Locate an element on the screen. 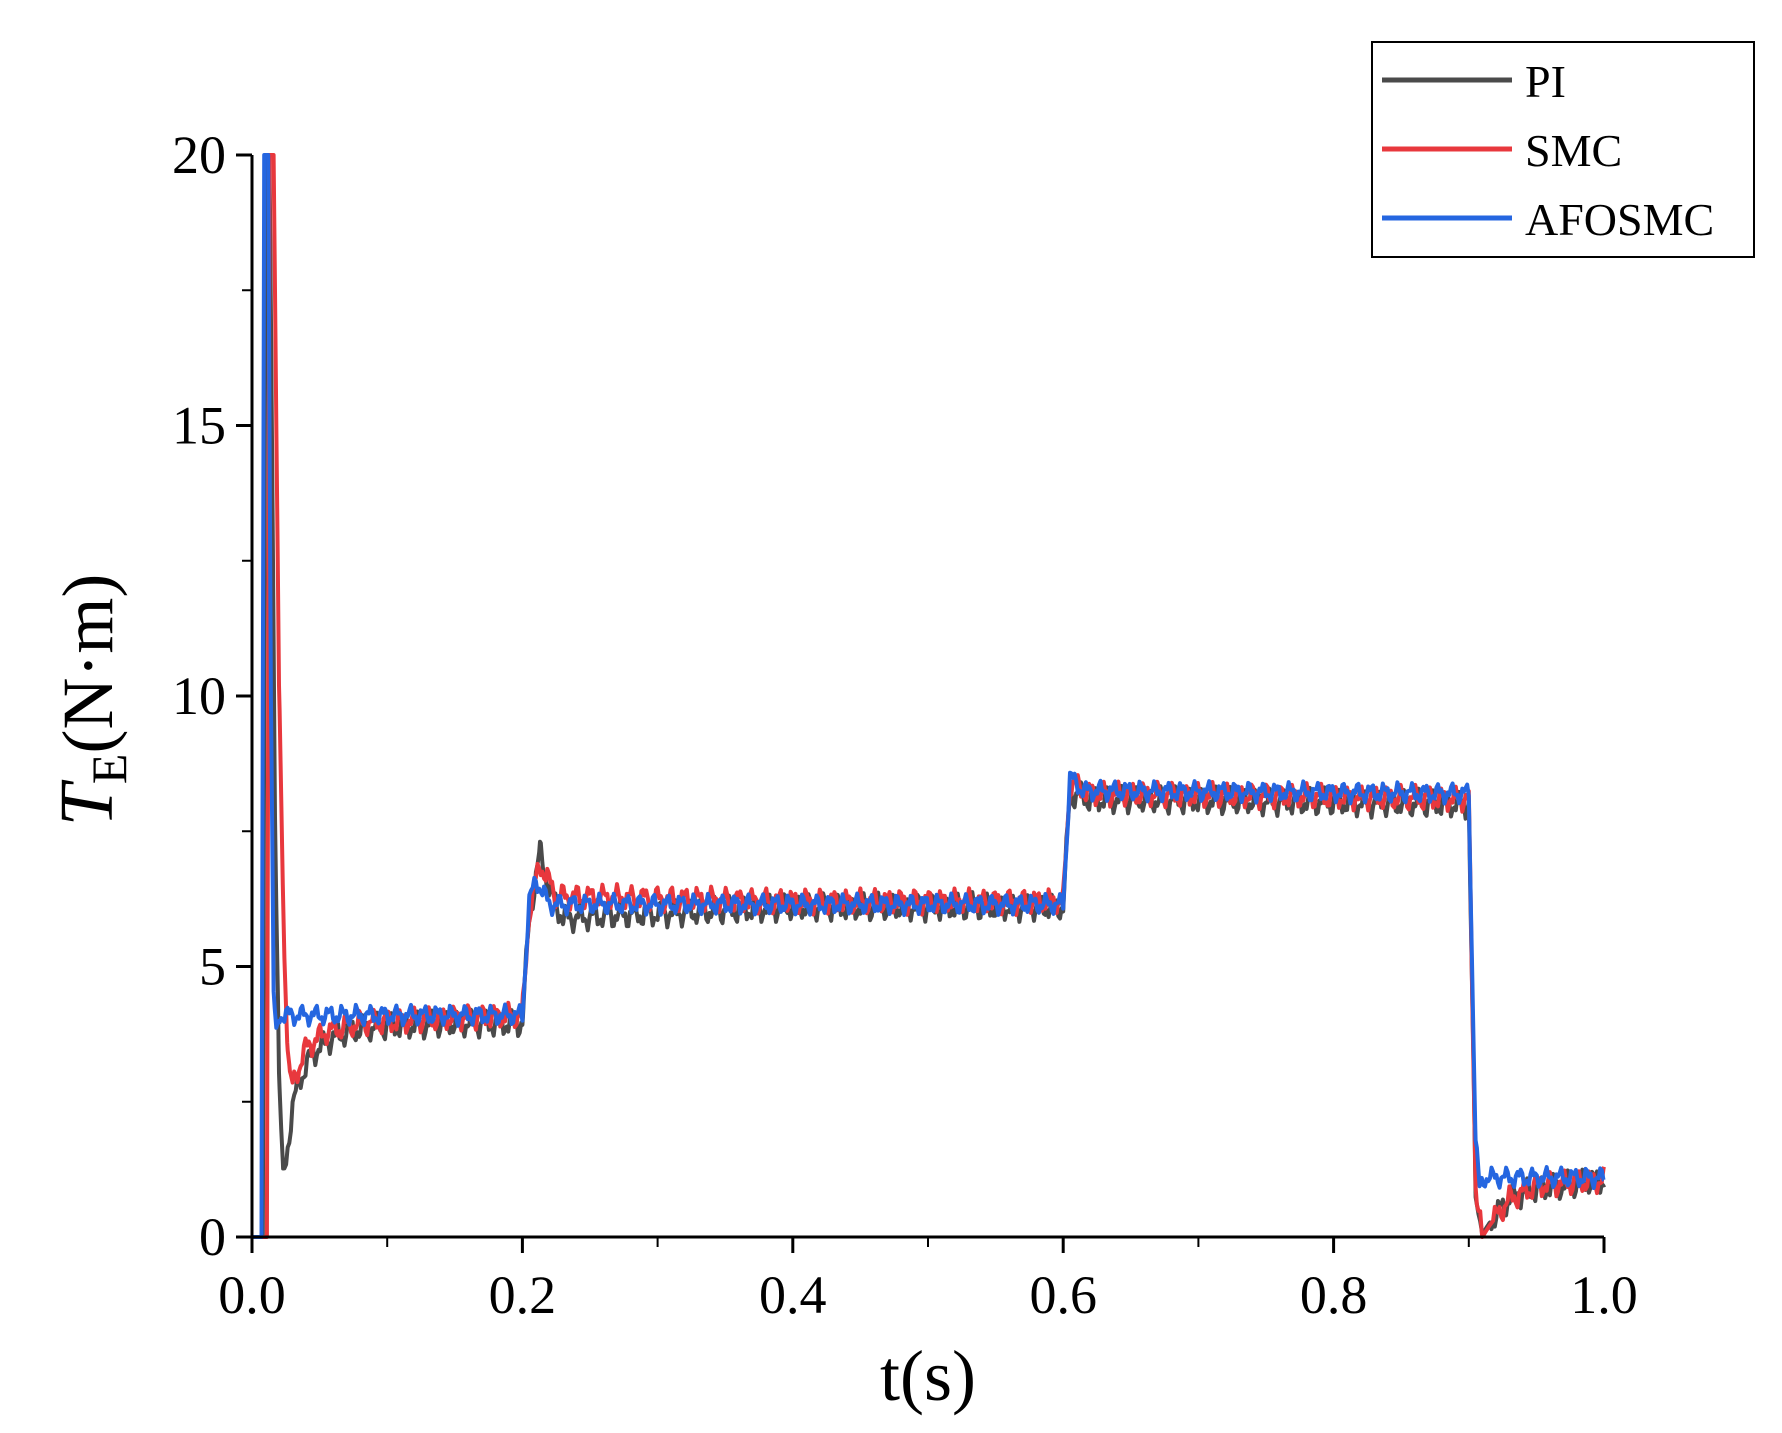  x-tick-label: 0.4 is located at coordinates (793, 1295).